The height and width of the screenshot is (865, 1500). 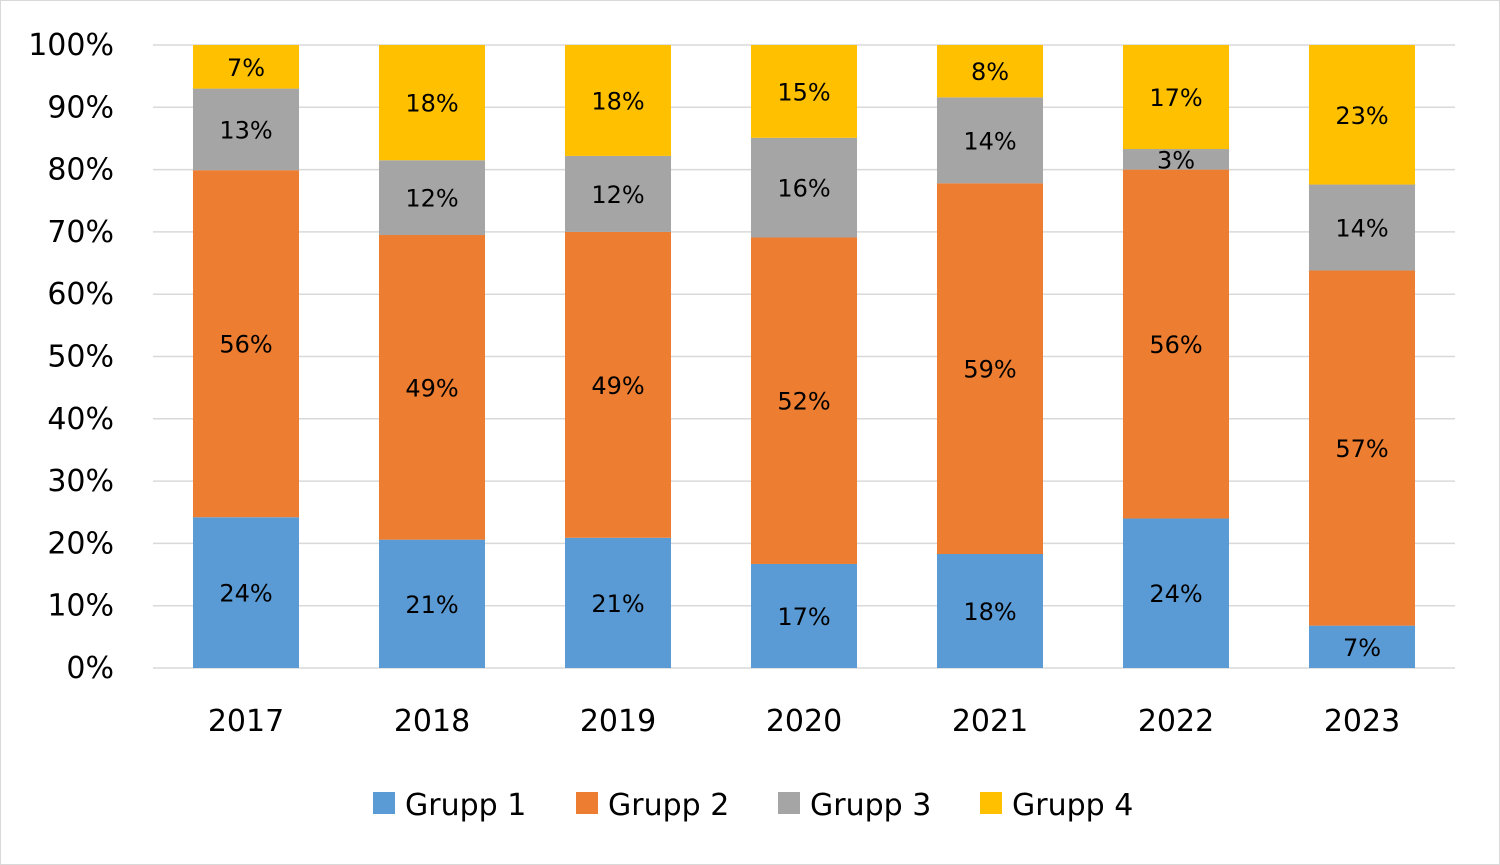 I want to click on data-label: 16%, so click(x=803, y=189).